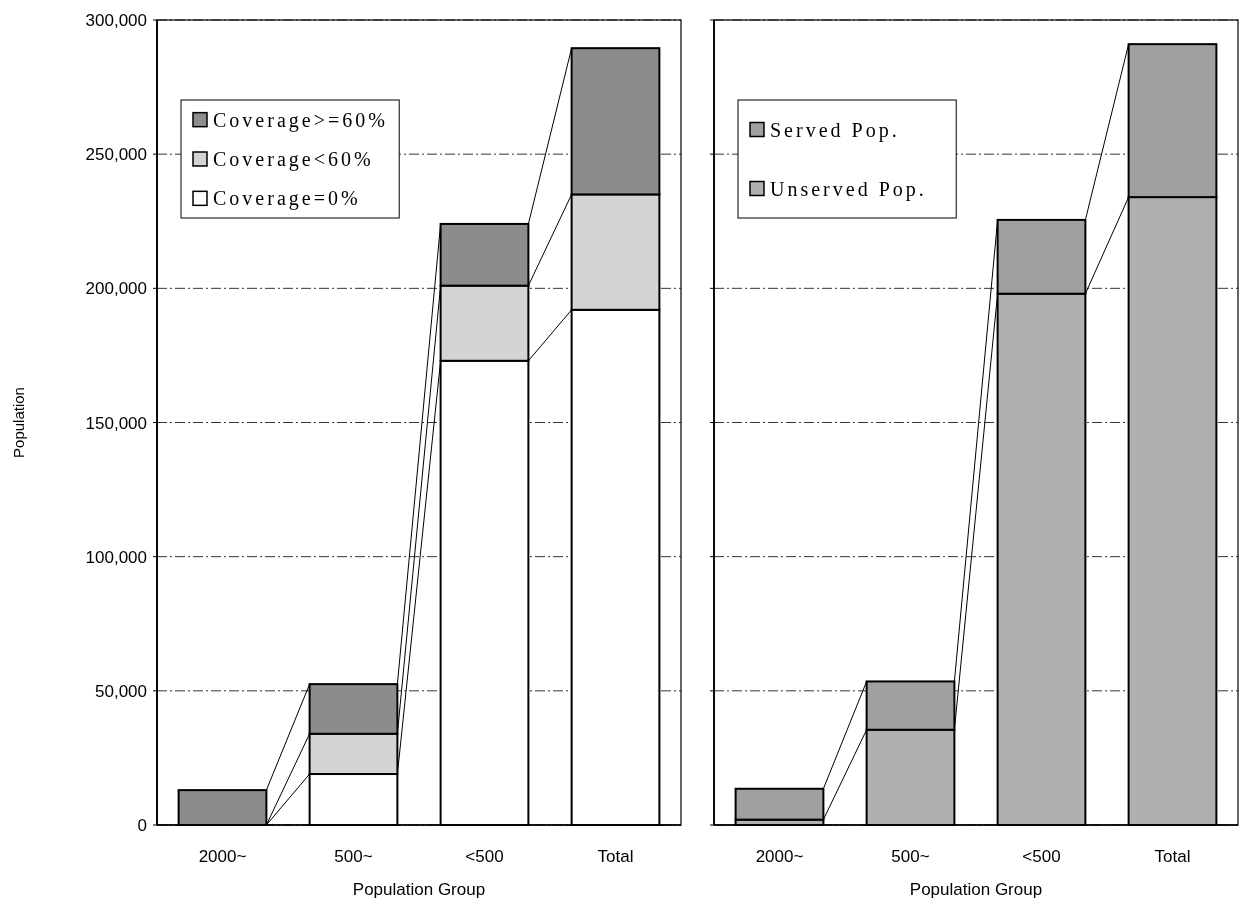 This screenshot has height=909, width=1242. I want to click on legend-label: Unserved Pop., so click(848, 189).